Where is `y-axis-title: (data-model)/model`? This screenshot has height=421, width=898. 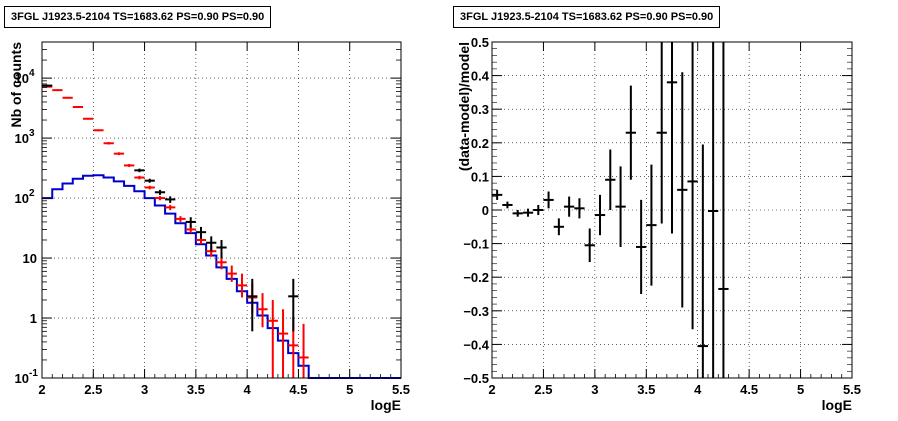
y-axis-title: (data-model)/model is located at coordinates (464, 106).